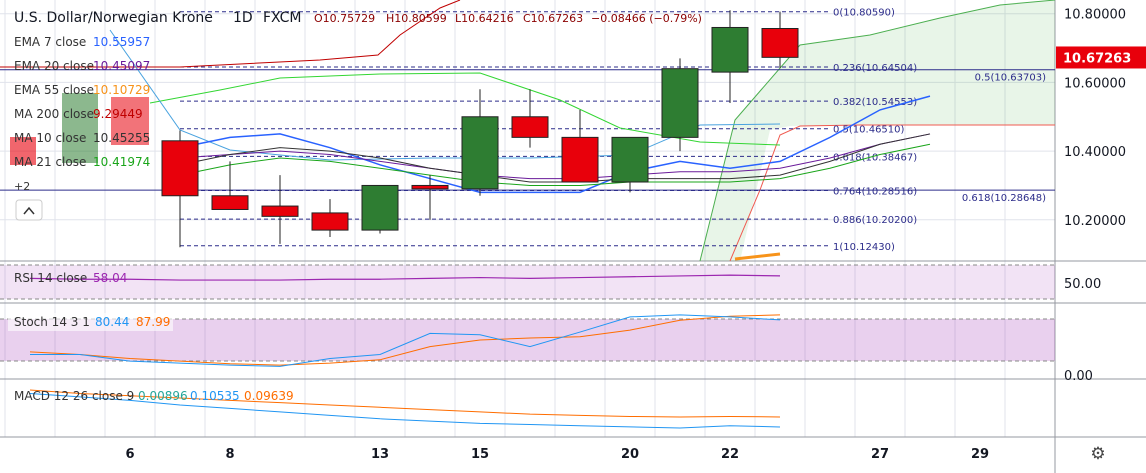 The image size is (1146, 473). I want to click on macd-legend-value: 0.00896, so click(163, 396).